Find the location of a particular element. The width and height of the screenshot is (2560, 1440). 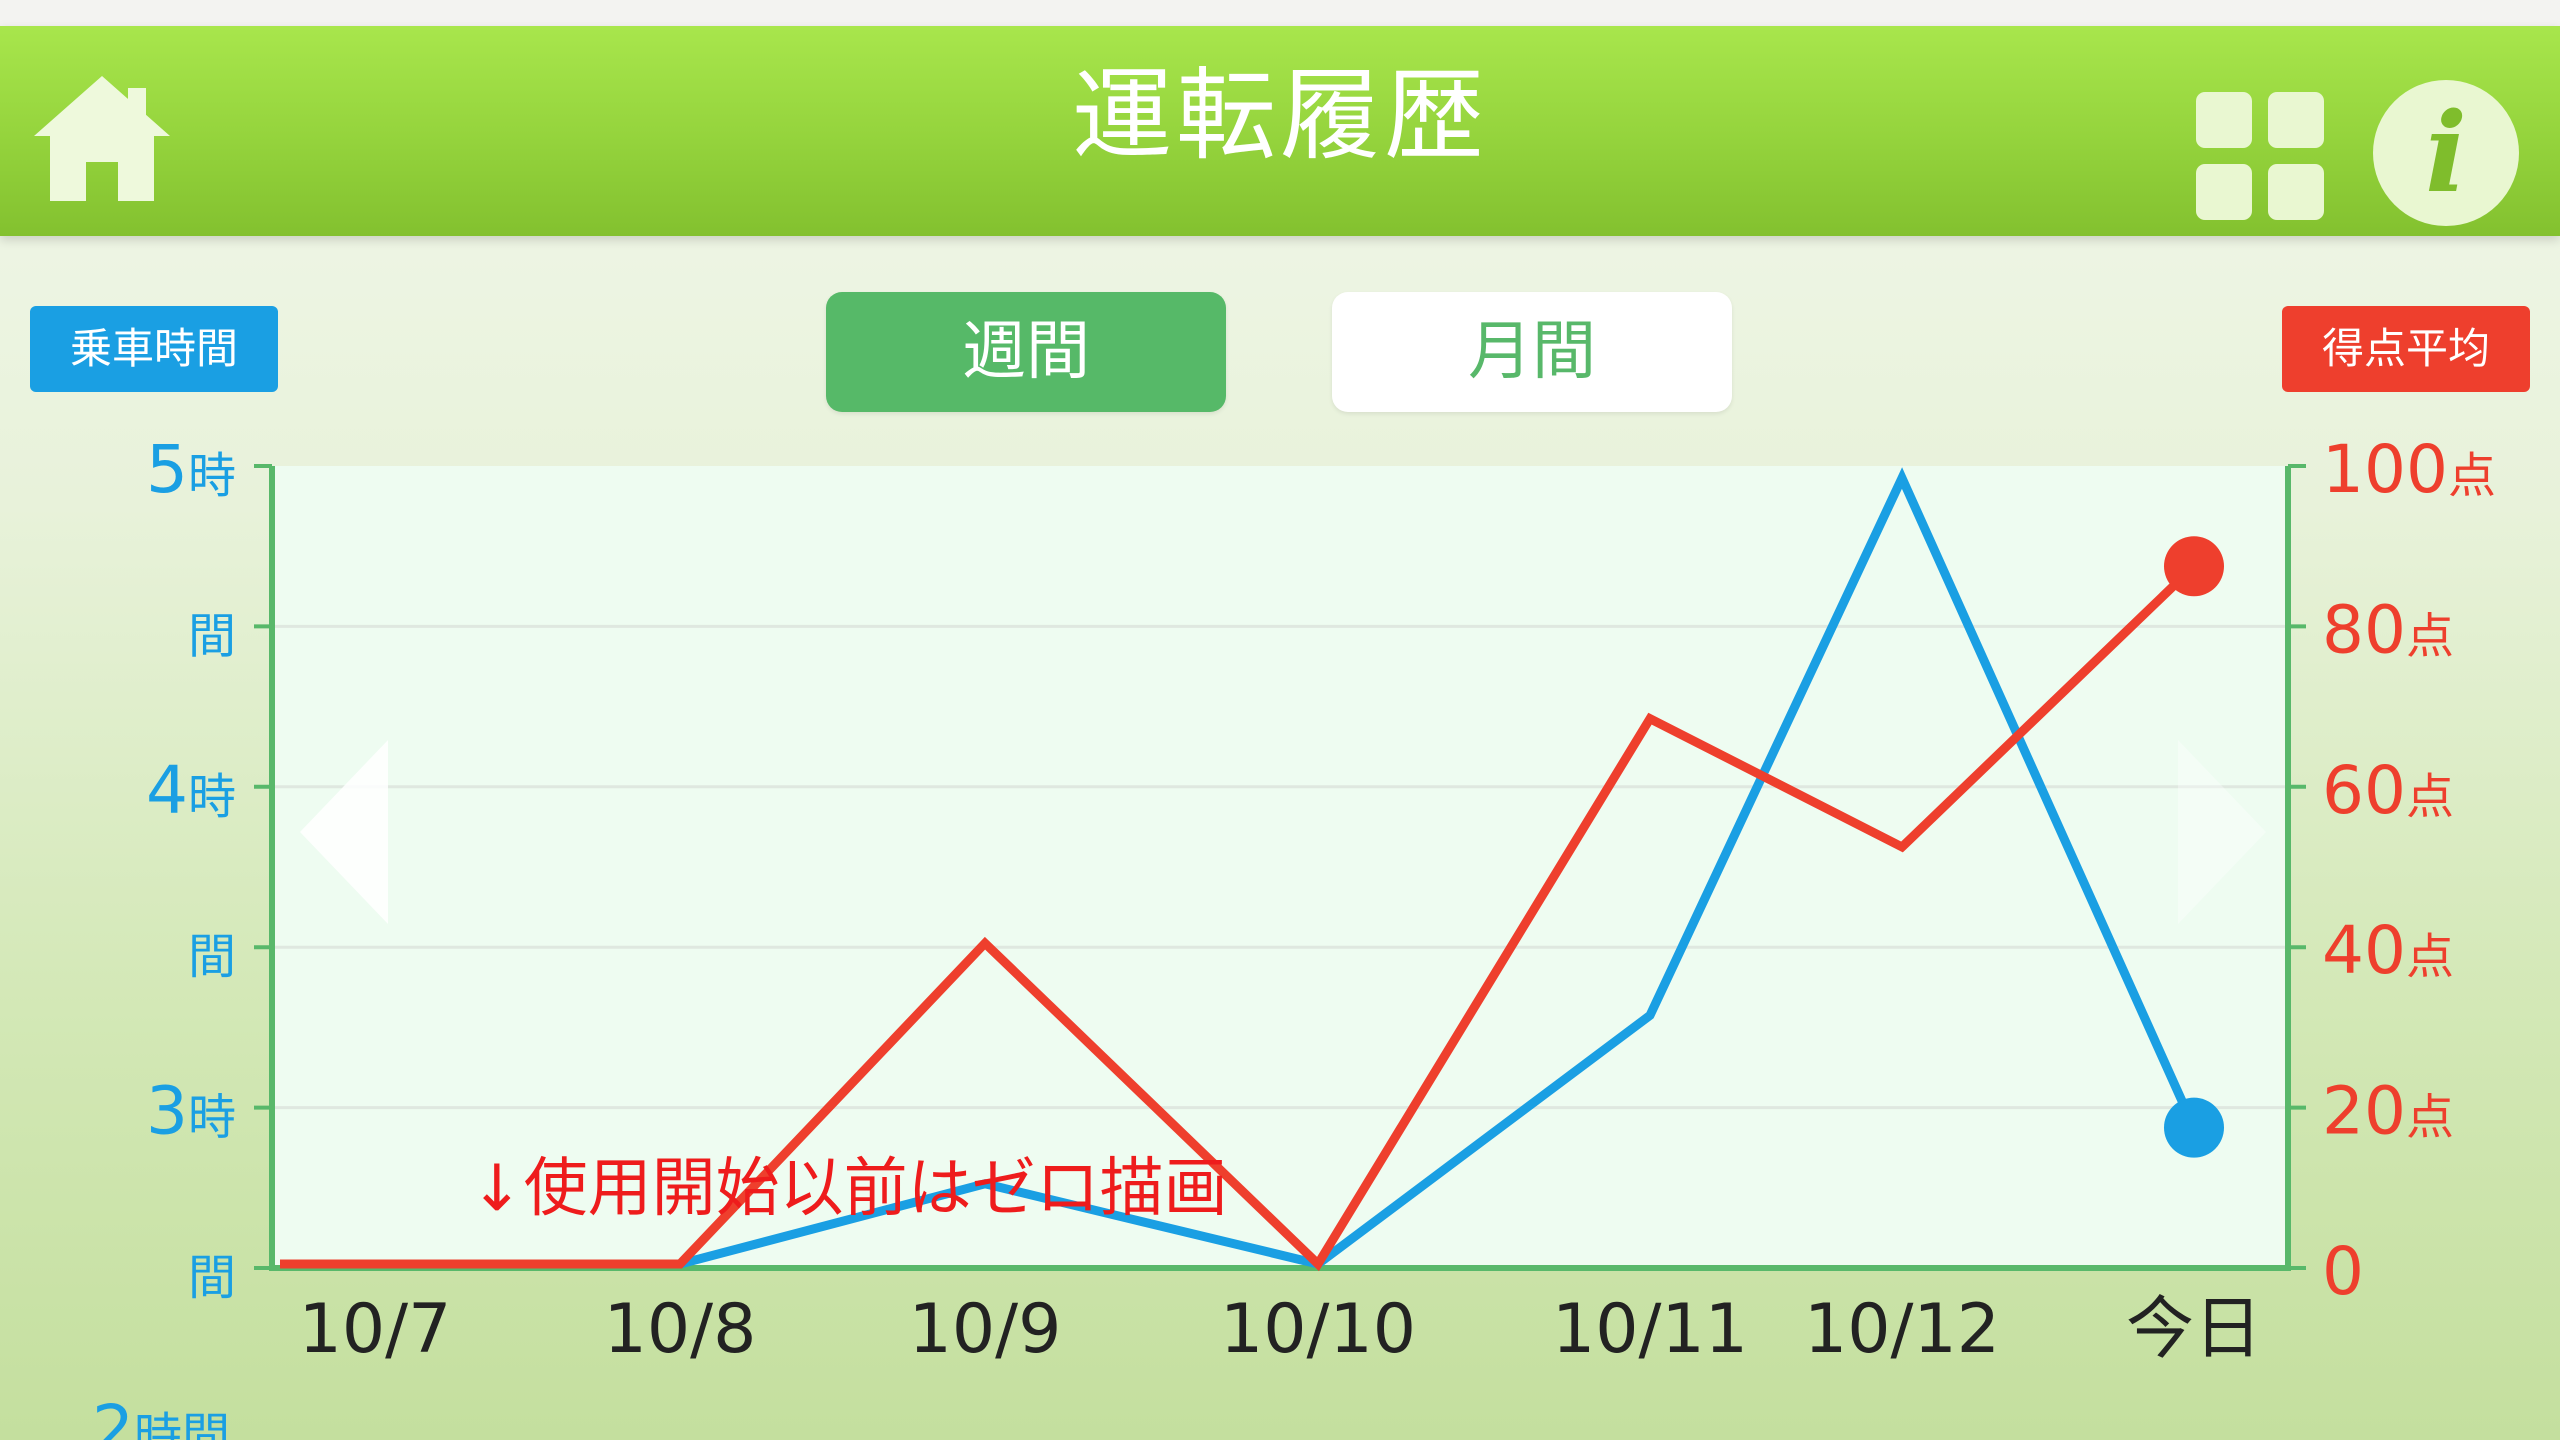

page-title: 運転履歴 is located at coordinates (1280, 115).